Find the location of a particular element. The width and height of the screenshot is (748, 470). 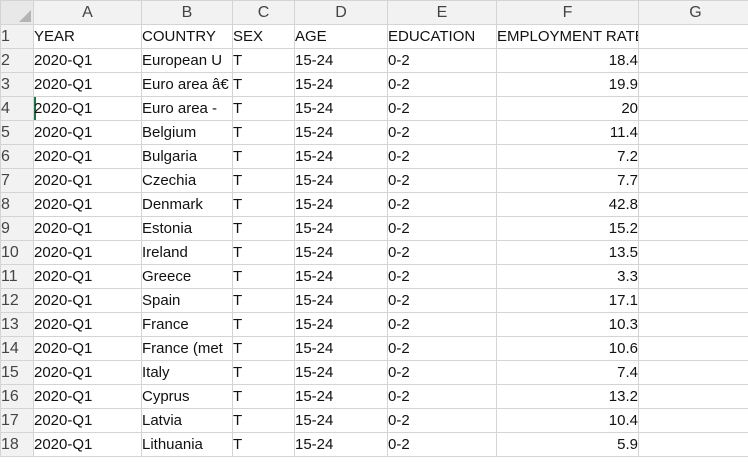

cell: Greece is located at coordinates (187, 276).